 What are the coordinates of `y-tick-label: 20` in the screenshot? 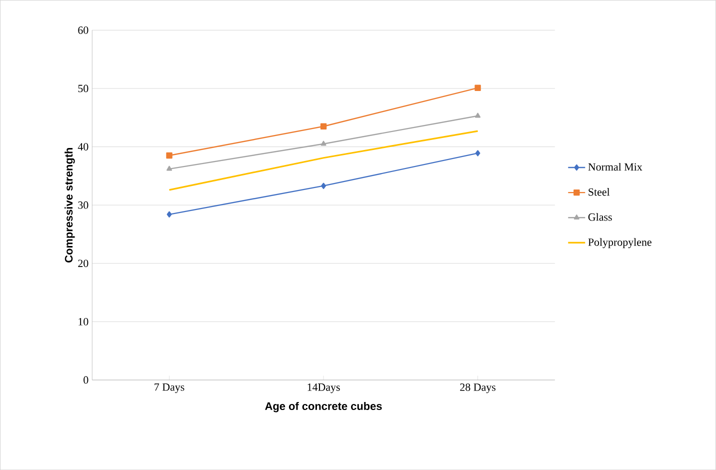 It's located at (83, 264).